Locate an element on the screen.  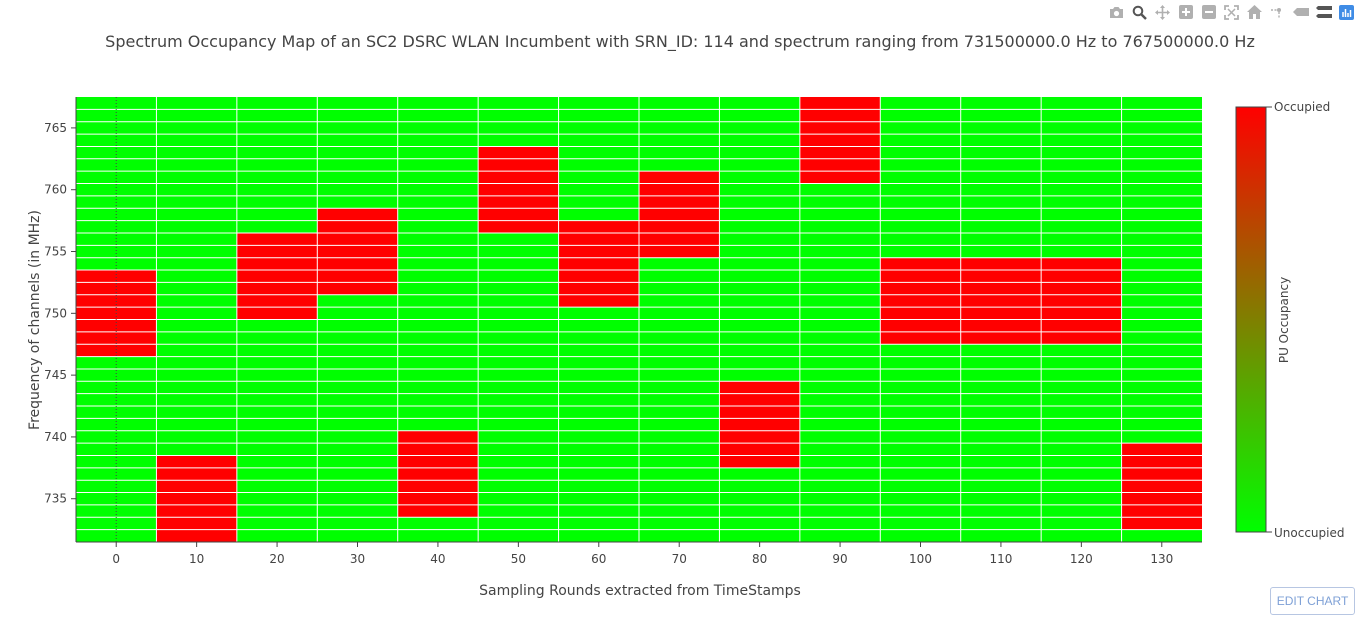
zoom-in-icon is located at coordinates (1185, 12).